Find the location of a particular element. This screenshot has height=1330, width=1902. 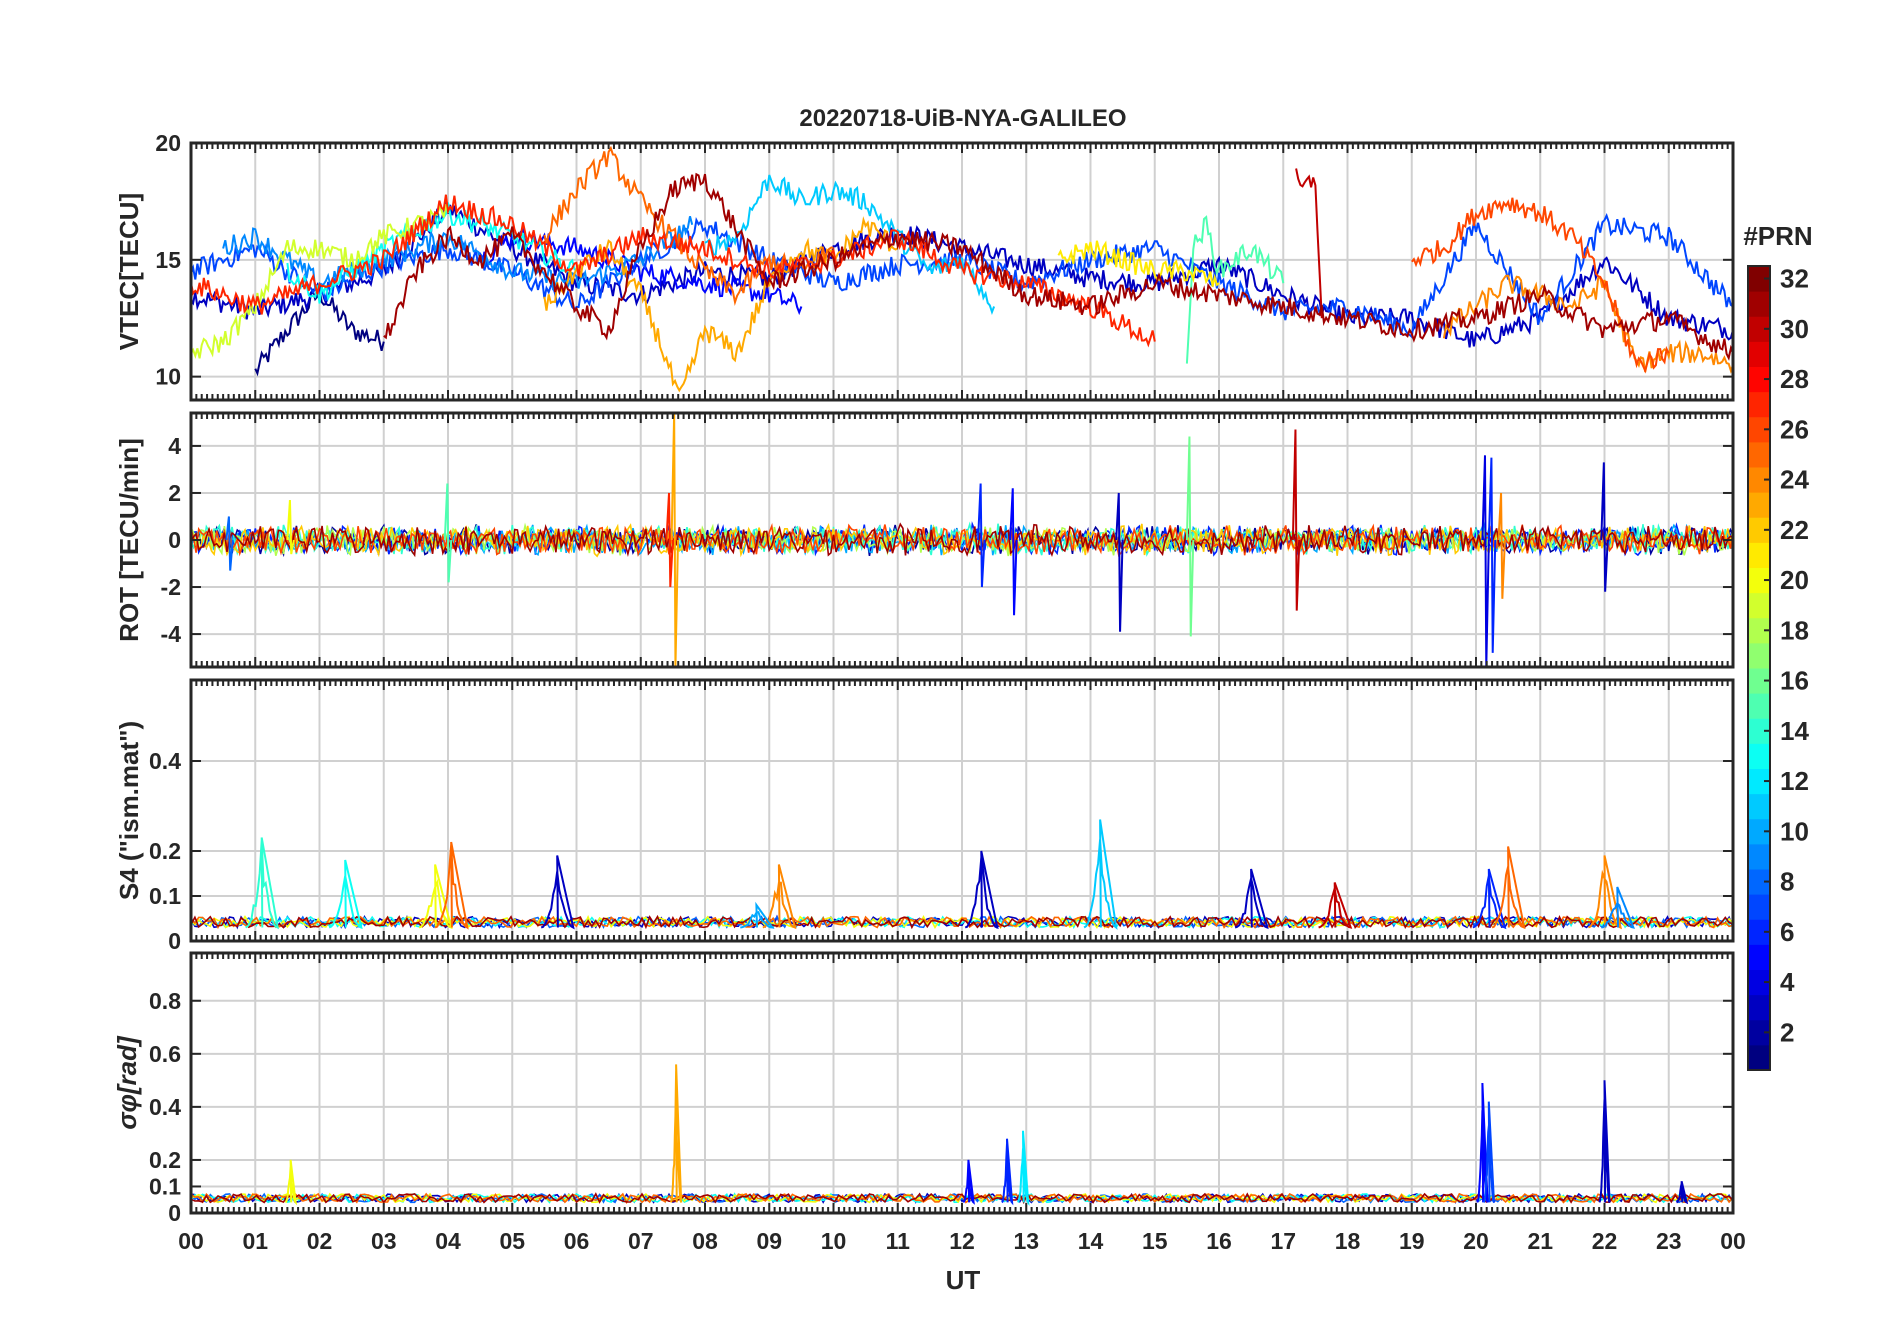

y-tick-label: 2 is located at coordinates (174, 493).